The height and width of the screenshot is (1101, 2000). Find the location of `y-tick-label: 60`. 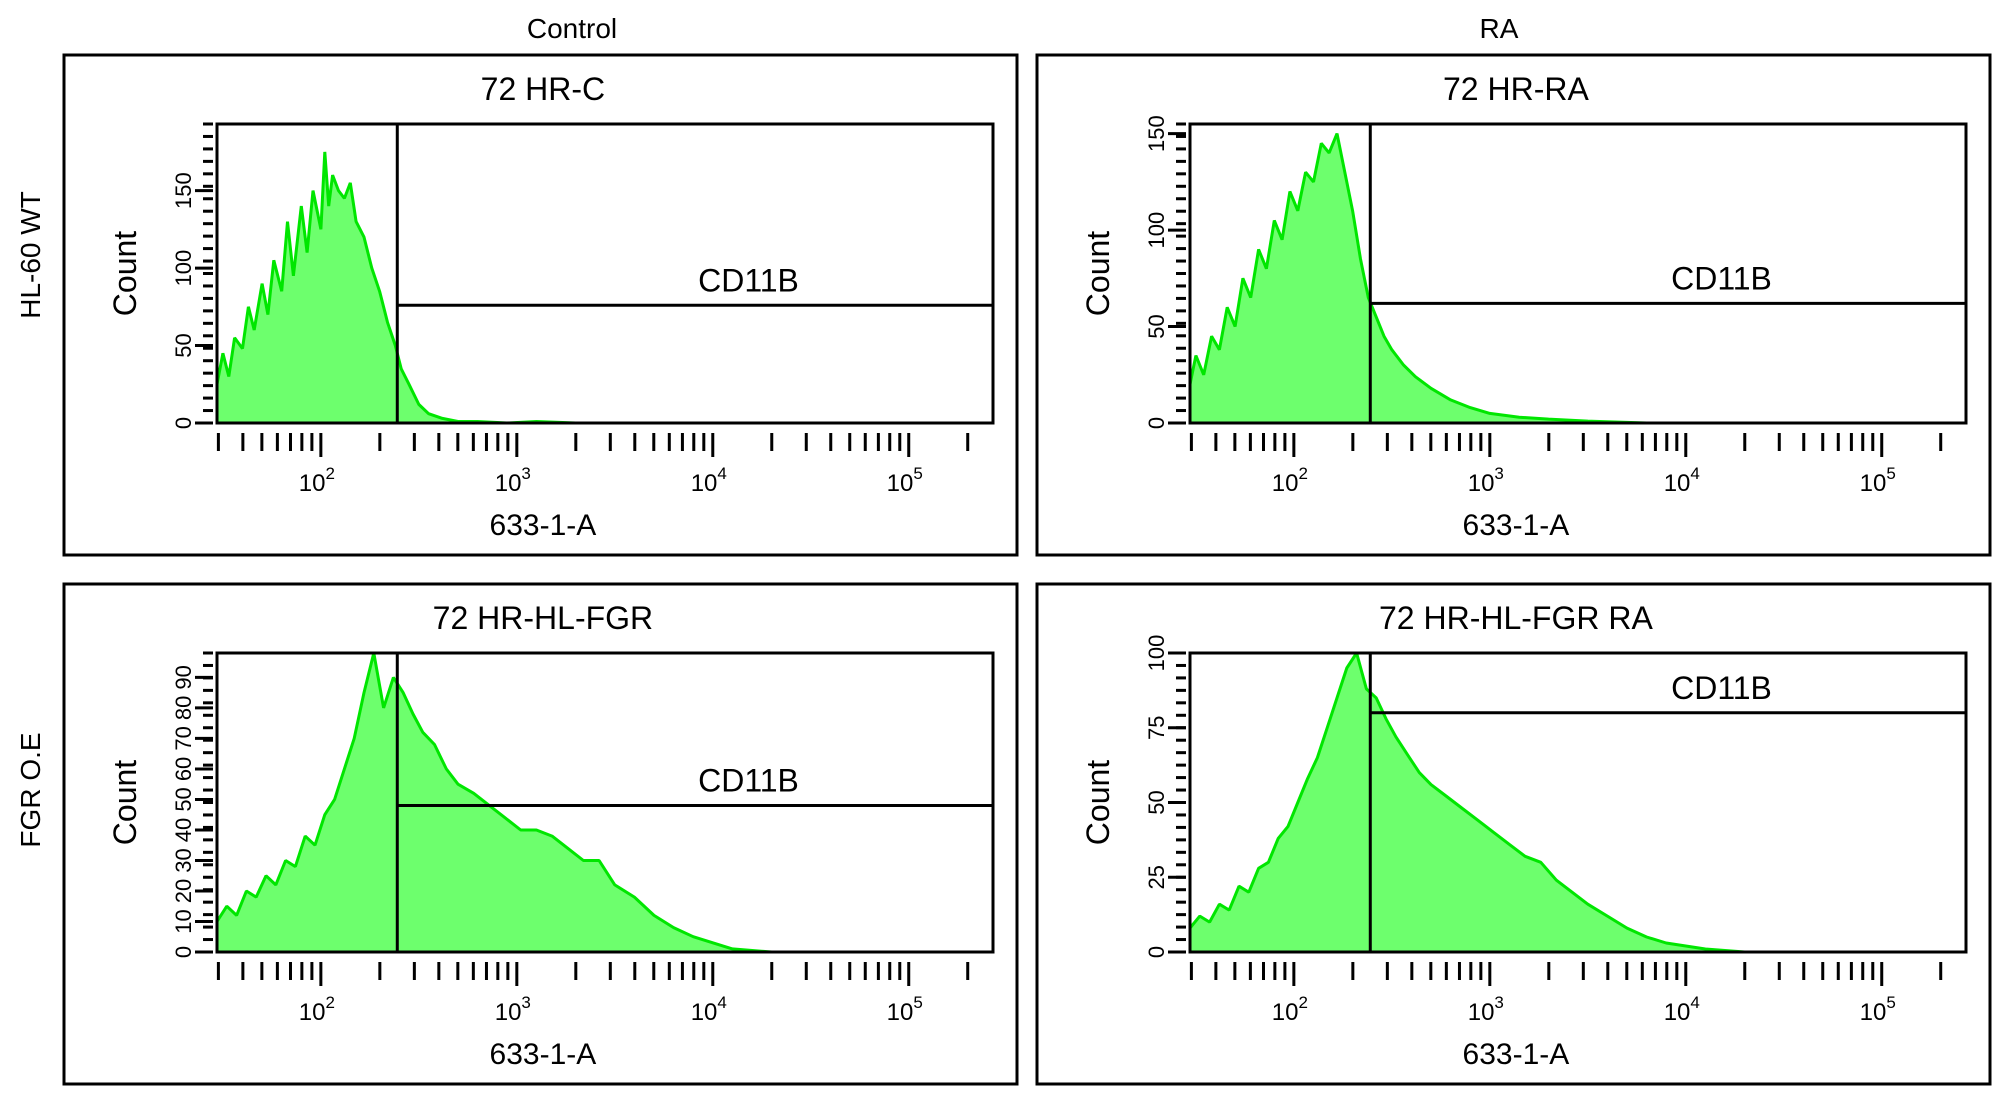

y-tick-label: 60 is located at coordinates (183, 769).